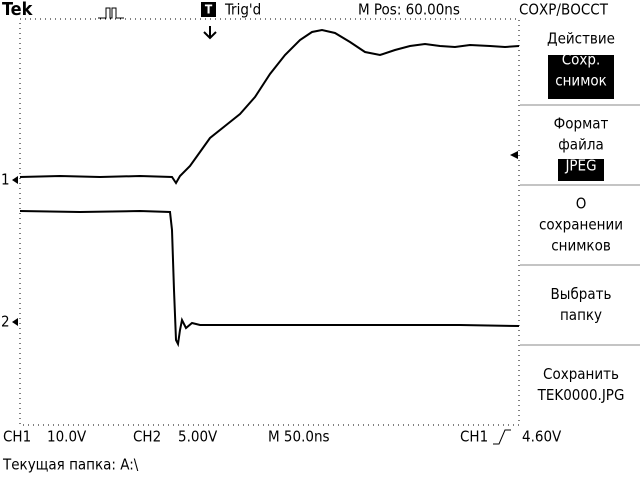  I want to click on menu-label: Действие, so click(581, 39).